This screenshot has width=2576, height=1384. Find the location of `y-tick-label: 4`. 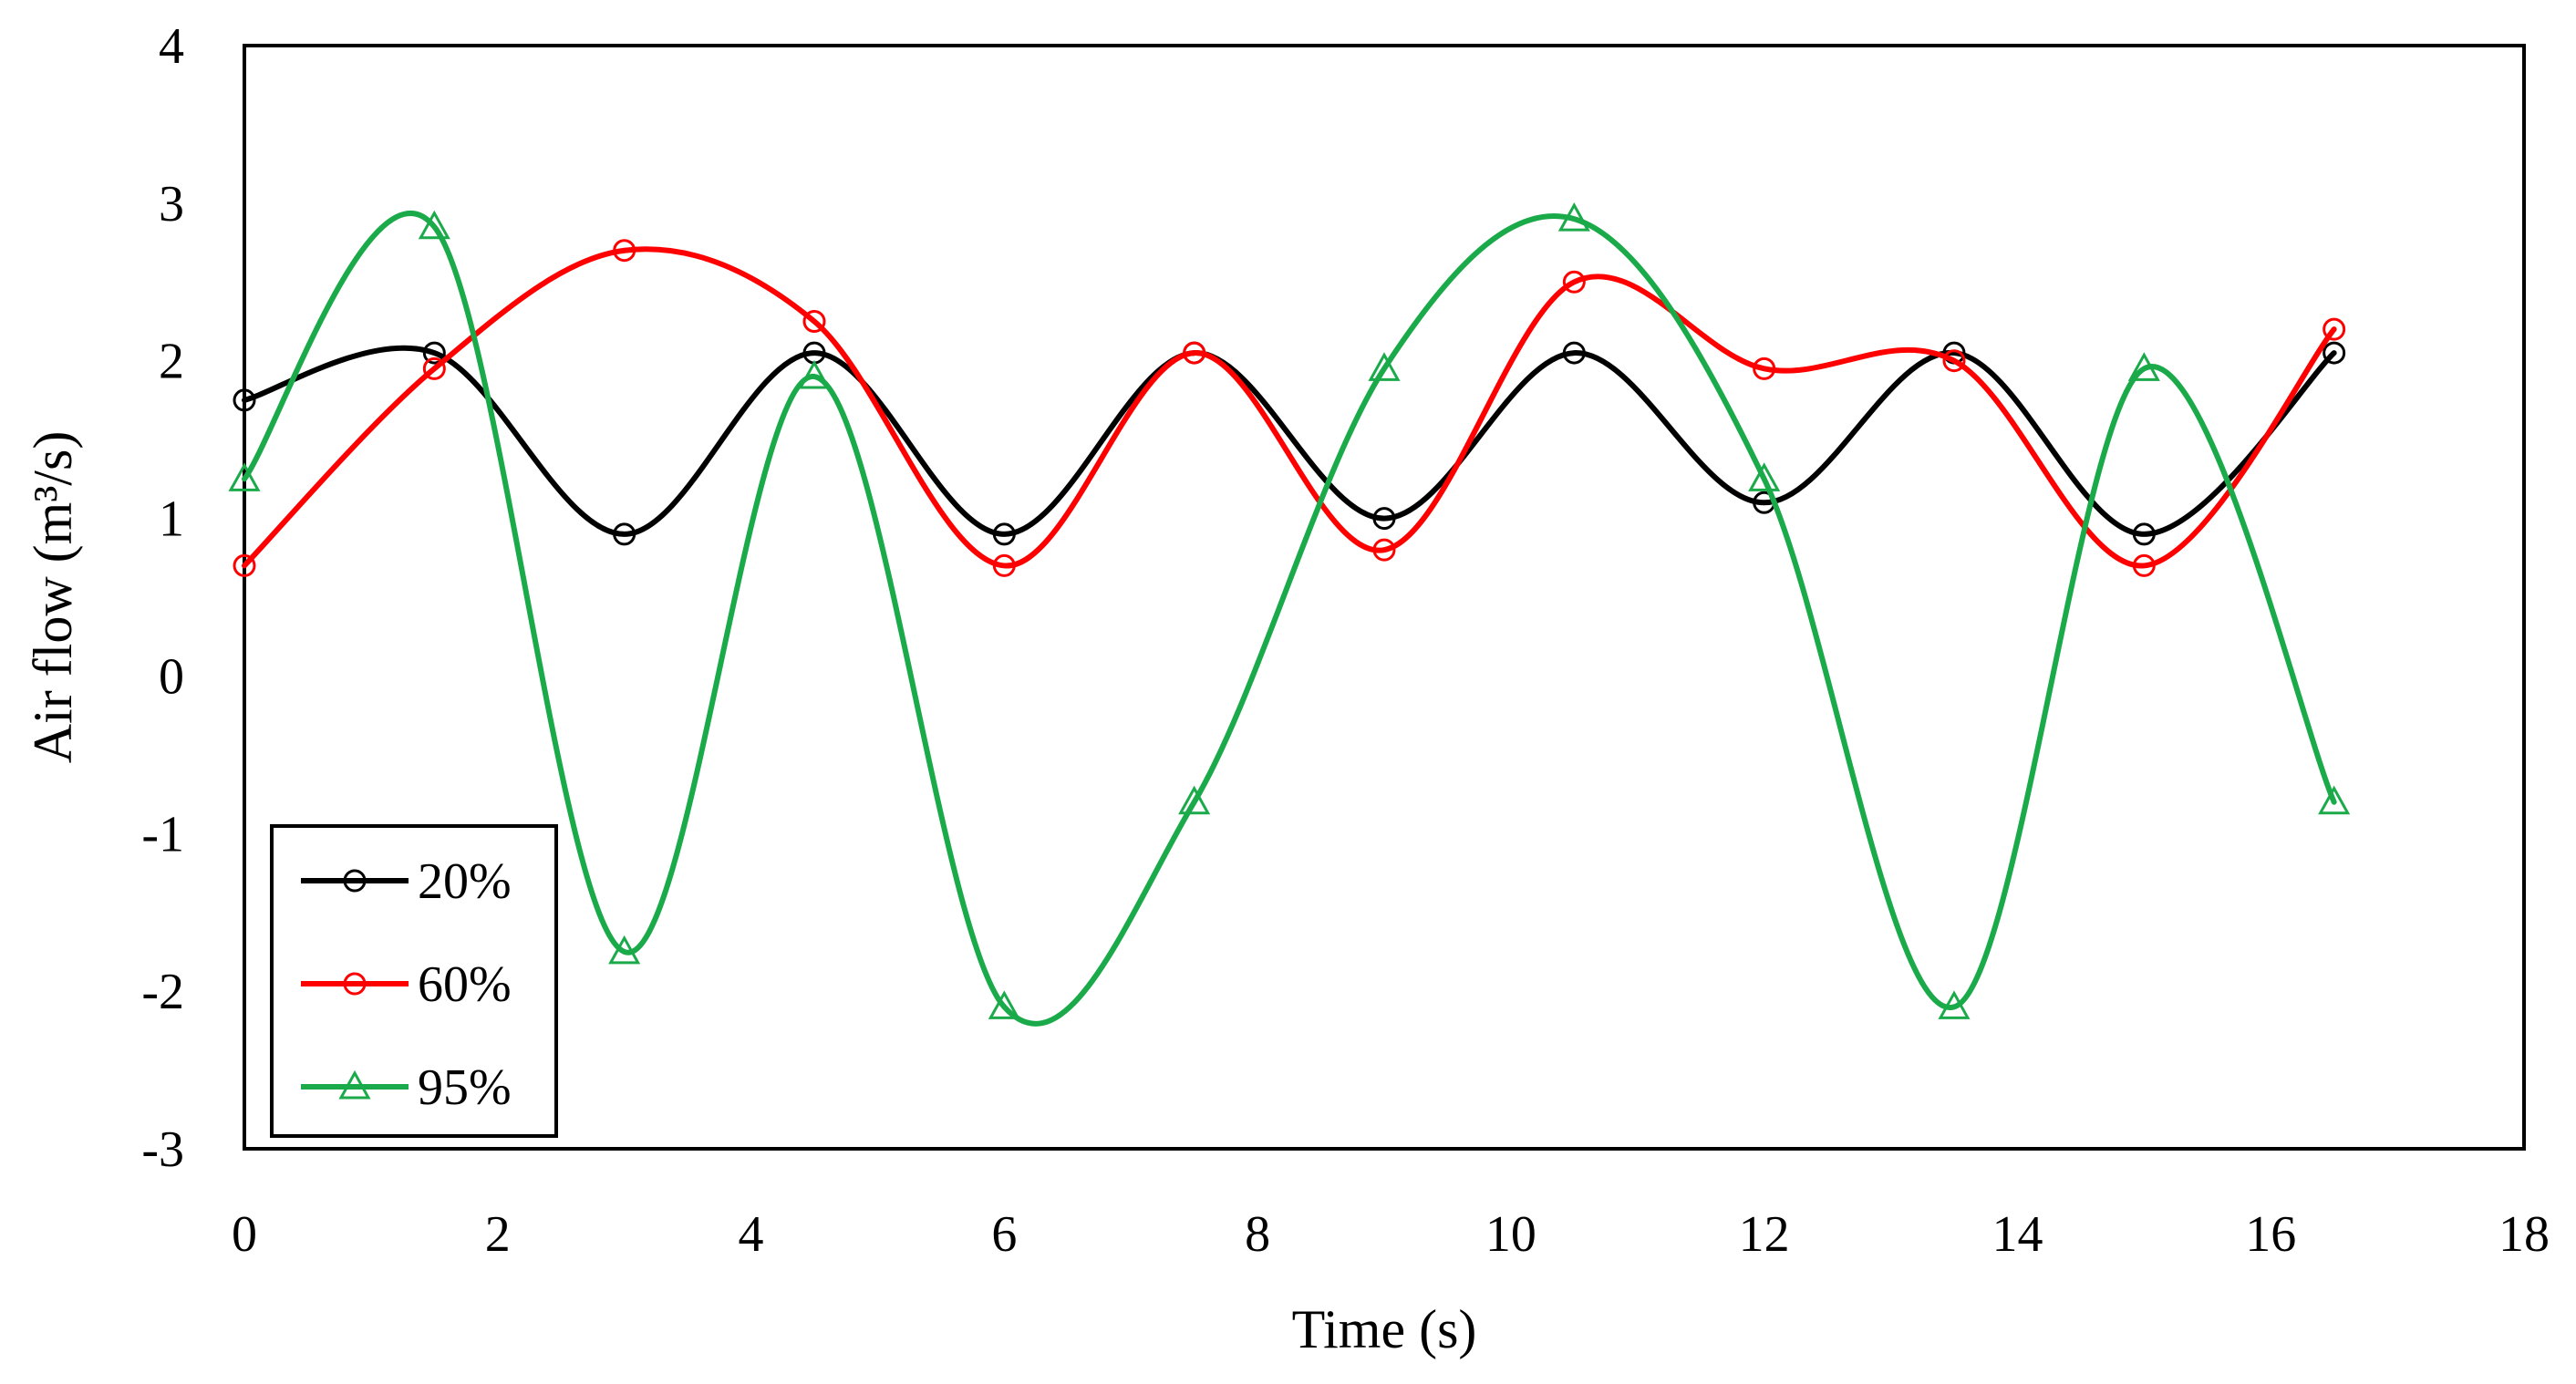

y-tick-label: 4 is located at coordinates (171, 46).